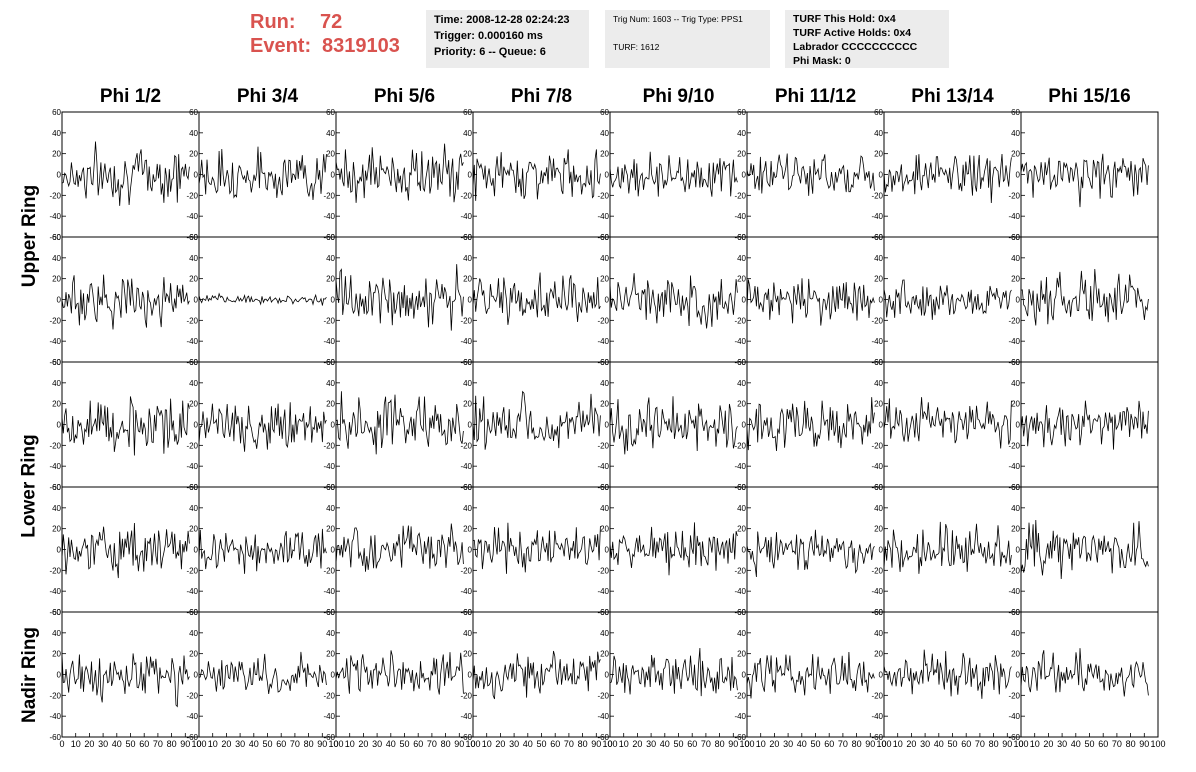 The image size is (1196, 772). What do you see at coordinates (55, 237) in the screenshot?
I see `y-tick-label: -60` at bounding box center [55, 237].